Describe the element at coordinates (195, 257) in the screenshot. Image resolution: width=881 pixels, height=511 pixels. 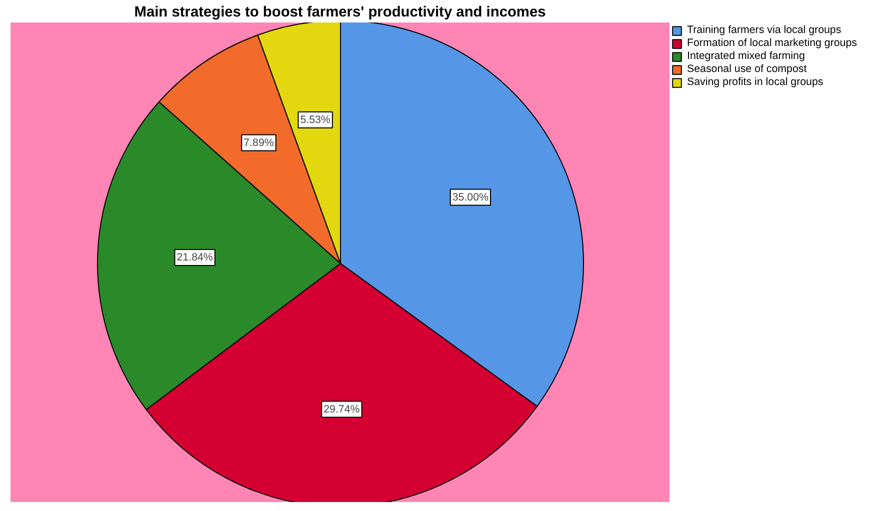
I see `data-label: 21.84%` at that location.